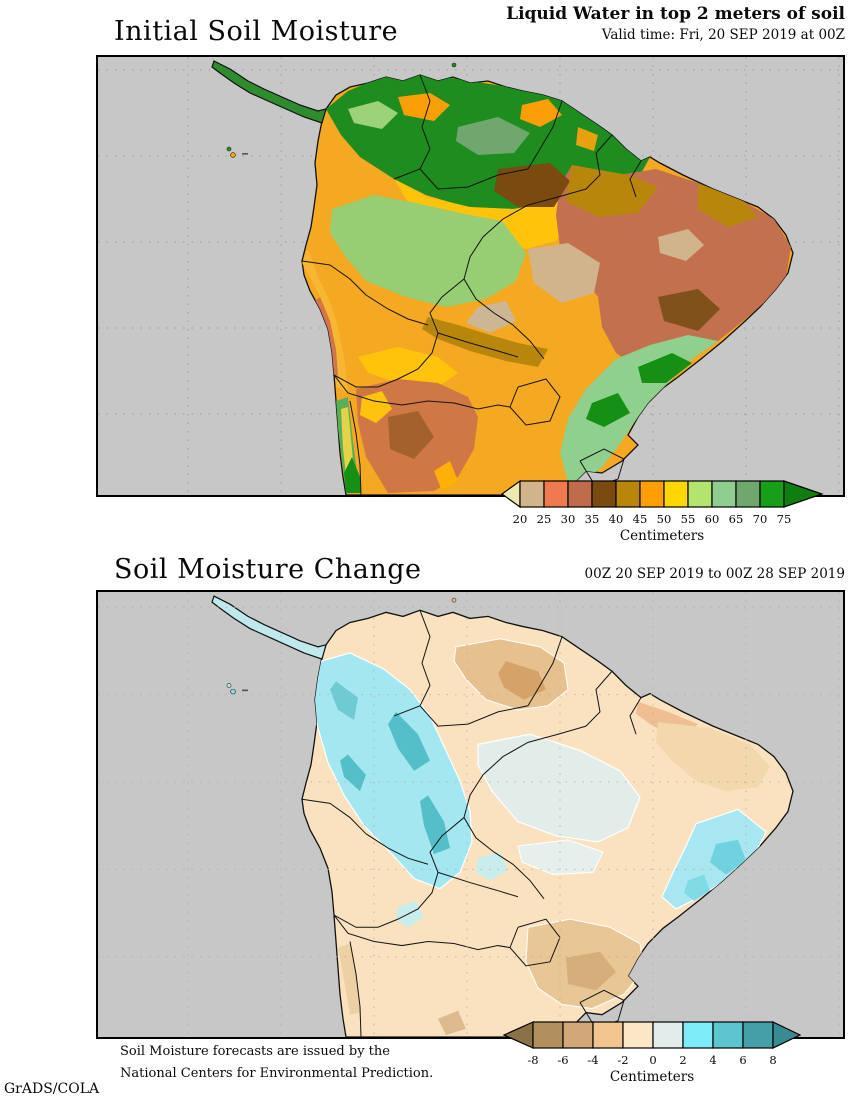 The image size is (850, 1100). I want to click on initial-moisture-colorbar: 20 25 30 35 40 45 50 55 60 65 70 75 Centimeters, so click(662, 511).